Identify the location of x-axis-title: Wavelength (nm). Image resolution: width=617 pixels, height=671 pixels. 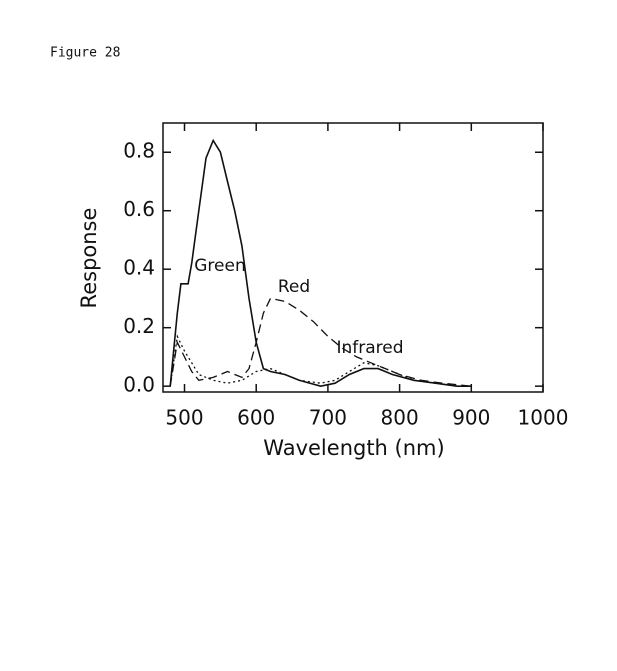
(353, 448).